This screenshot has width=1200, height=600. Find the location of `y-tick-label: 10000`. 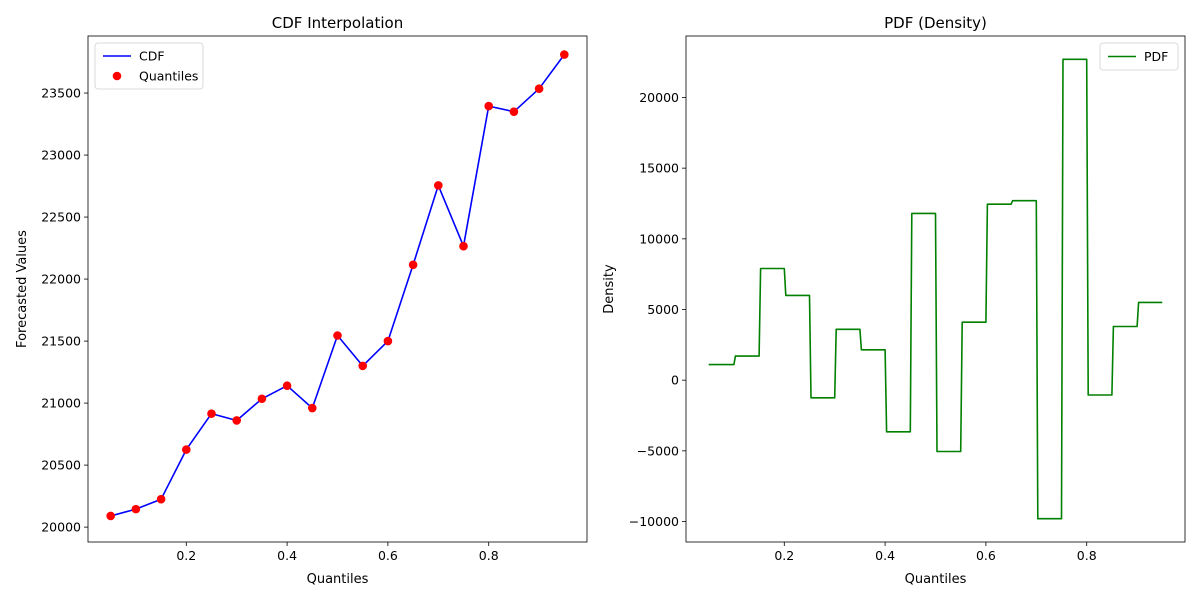

y-tick-label: 10000 is located at coordinates (659, 238).